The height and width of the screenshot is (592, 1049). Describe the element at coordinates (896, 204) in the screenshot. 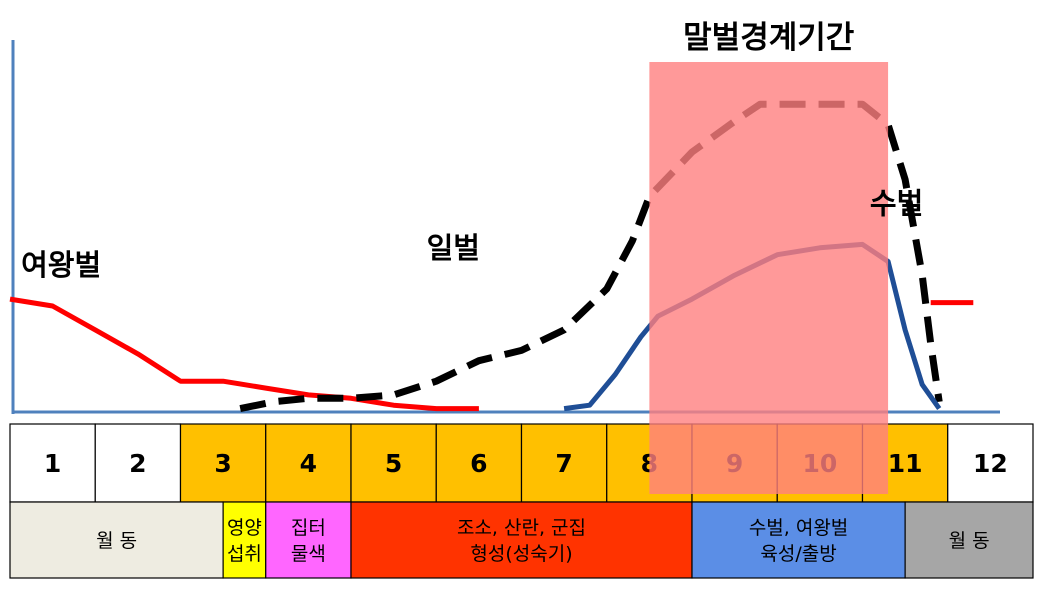

I see `series-annotation: 수벌` at that location.